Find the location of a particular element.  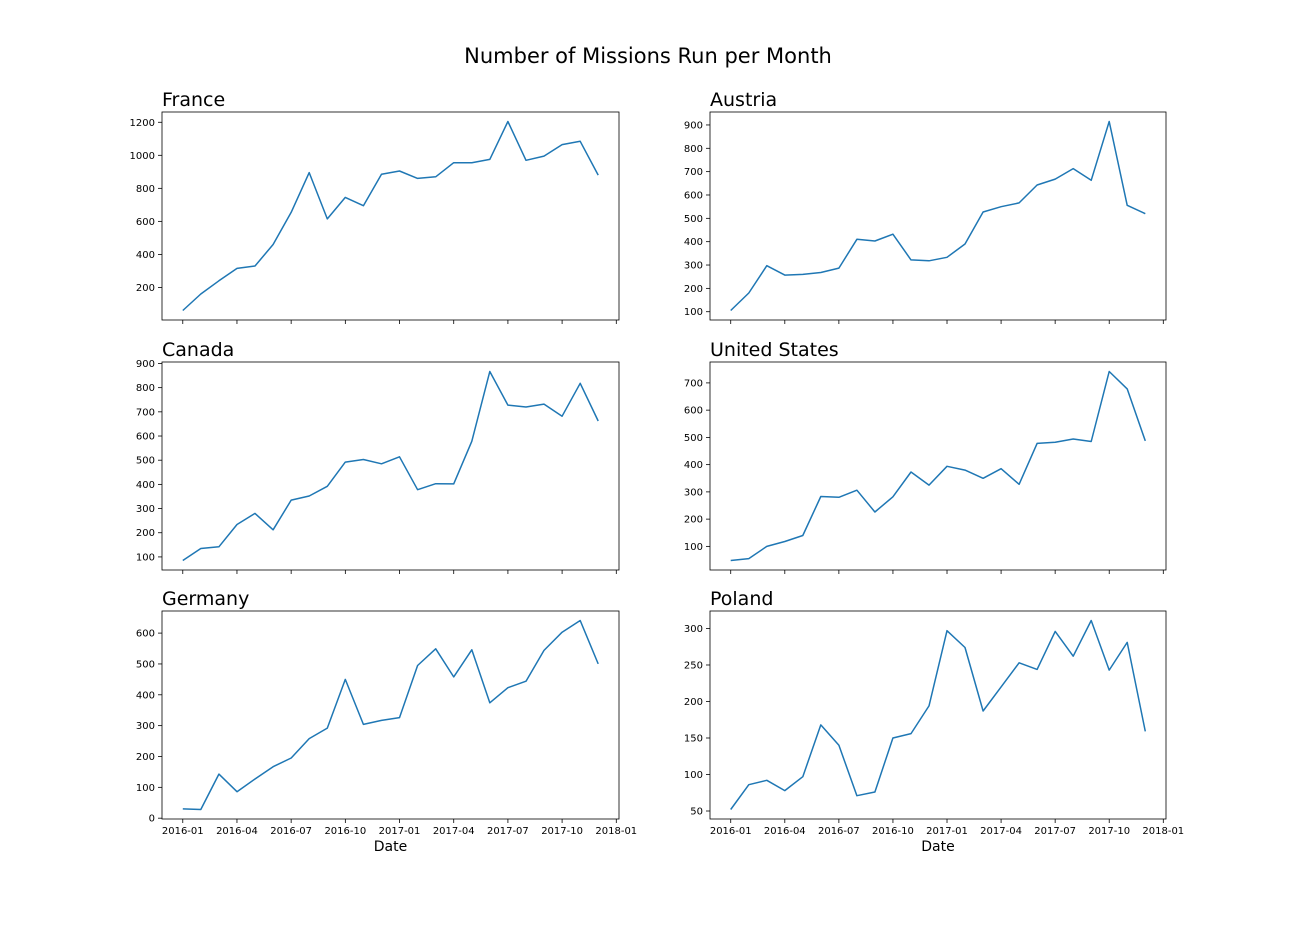

y-tick-label: 1200 is located at coordinates (142, 123).